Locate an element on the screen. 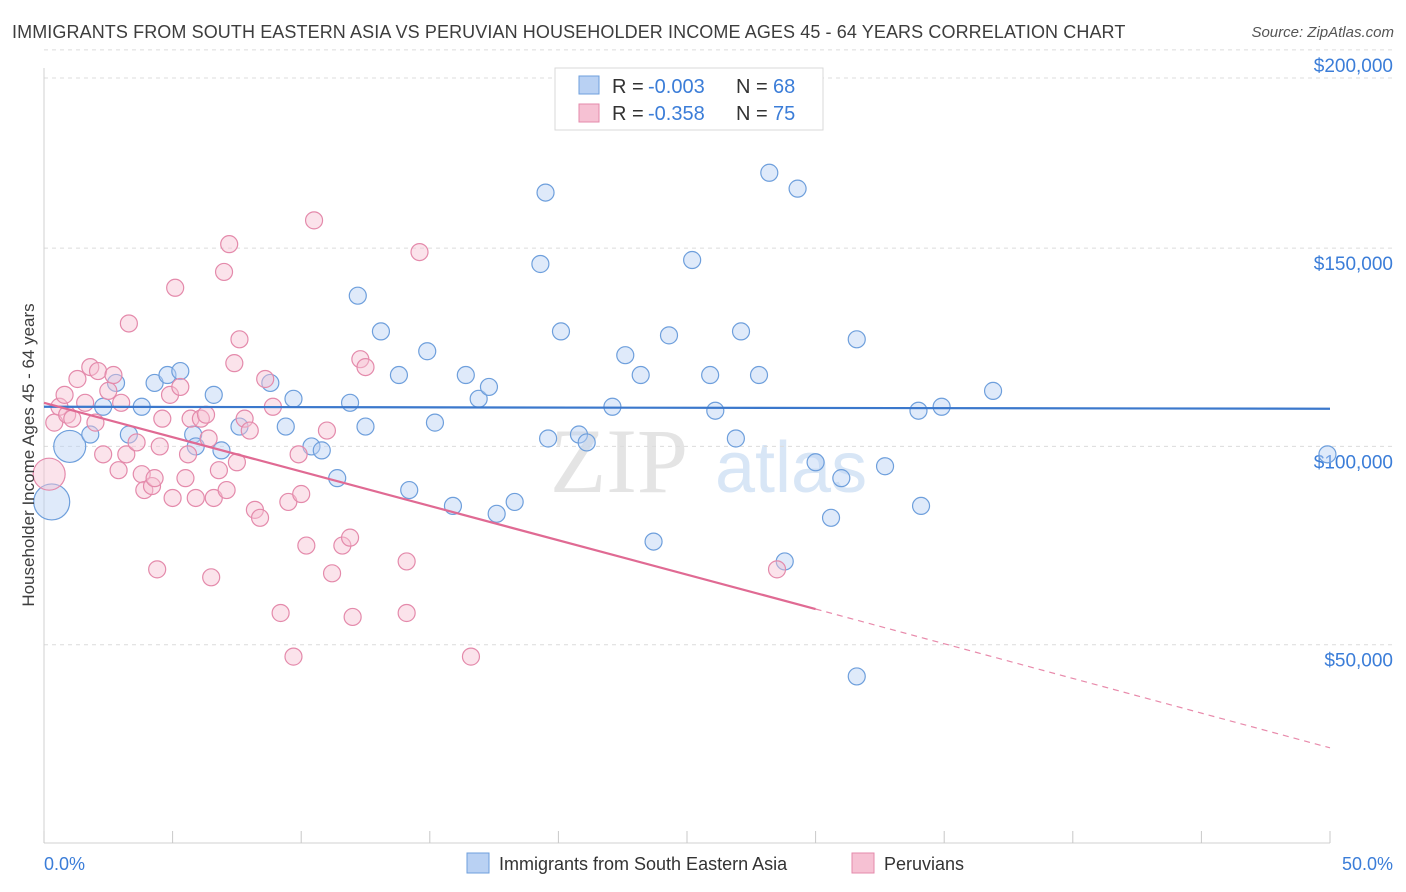  trend-line-peruvians-extension is located at coordinates (1073, 678).